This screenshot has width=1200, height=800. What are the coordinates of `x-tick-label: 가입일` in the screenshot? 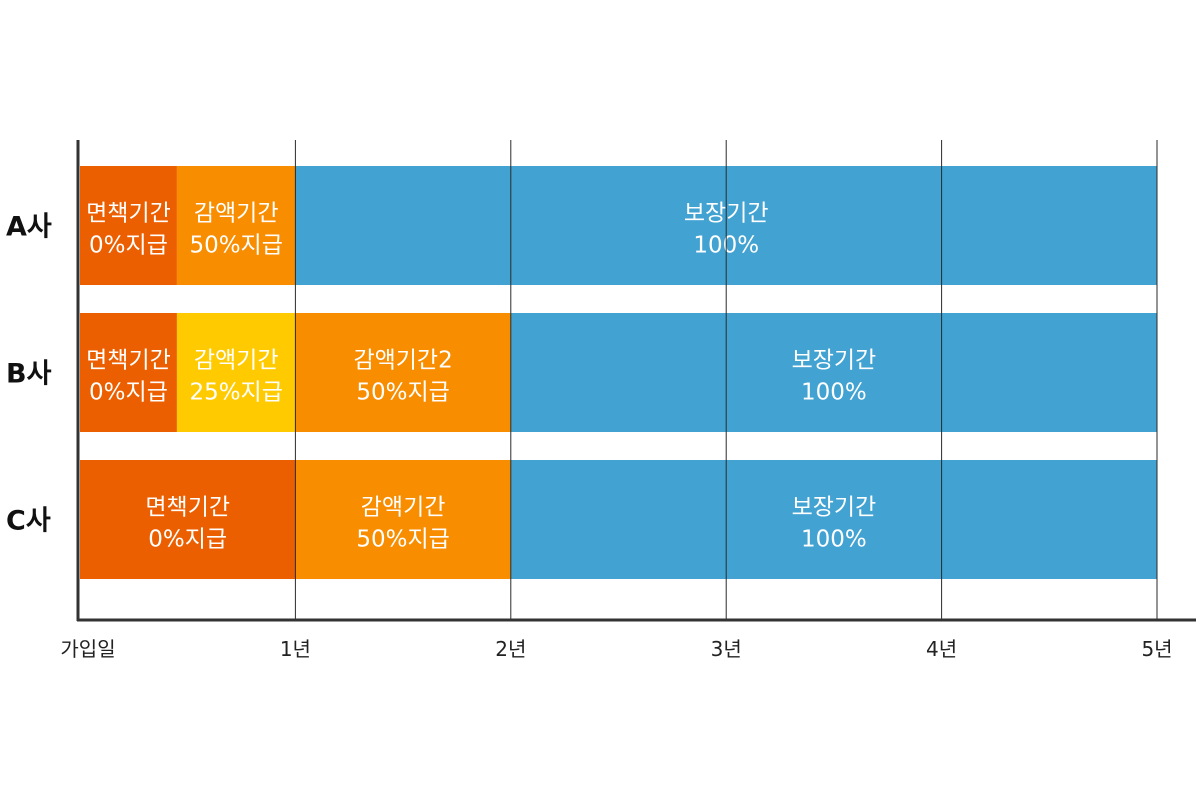 It's located at (87, 649).